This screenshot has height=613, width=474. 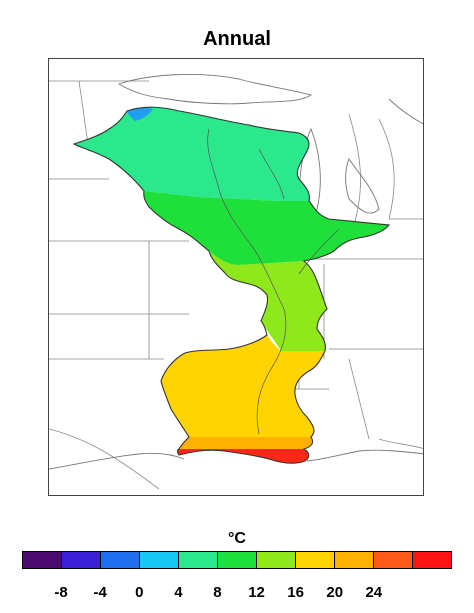 I want to click on colorbar-tick-label: 16, so click(x=295, y=592).